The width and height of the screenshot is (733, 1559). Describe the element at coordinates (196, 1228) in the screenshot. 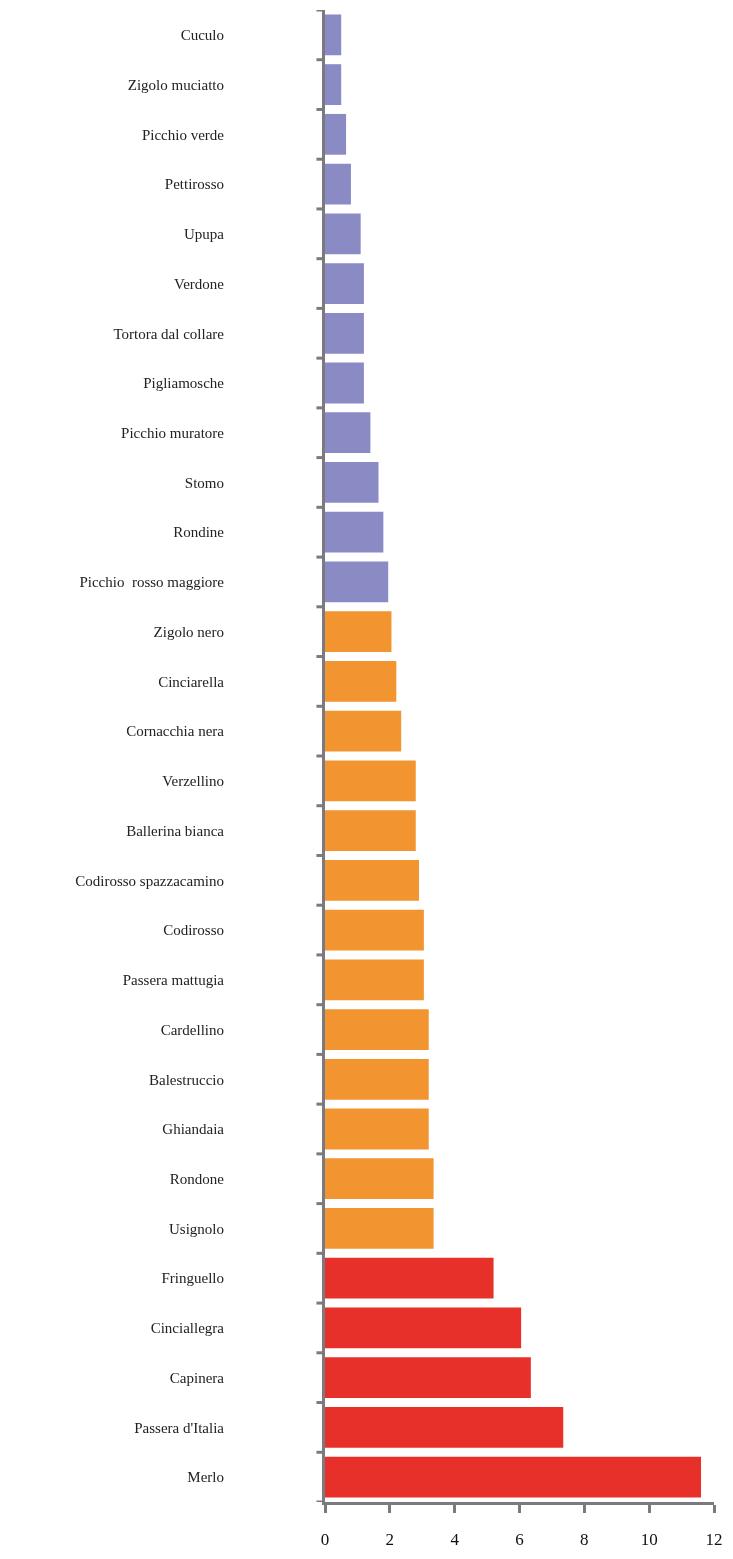

I see `y-tick-label: Usignolo` at that location.